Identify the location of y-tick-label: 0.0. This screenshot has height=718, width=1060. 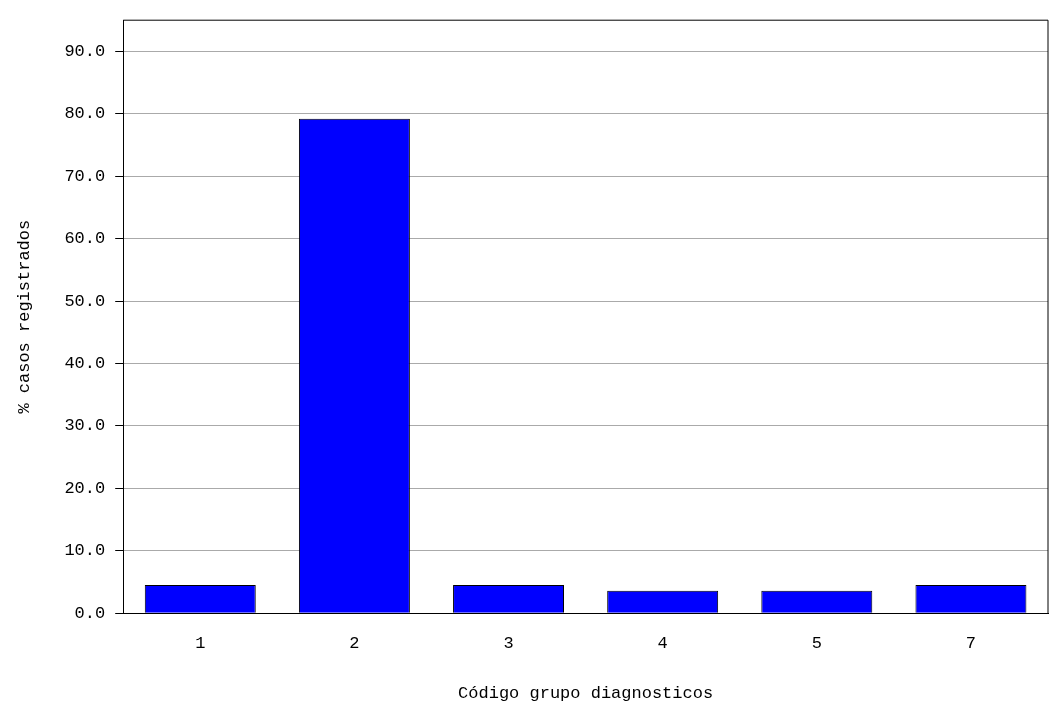
(90, 613).